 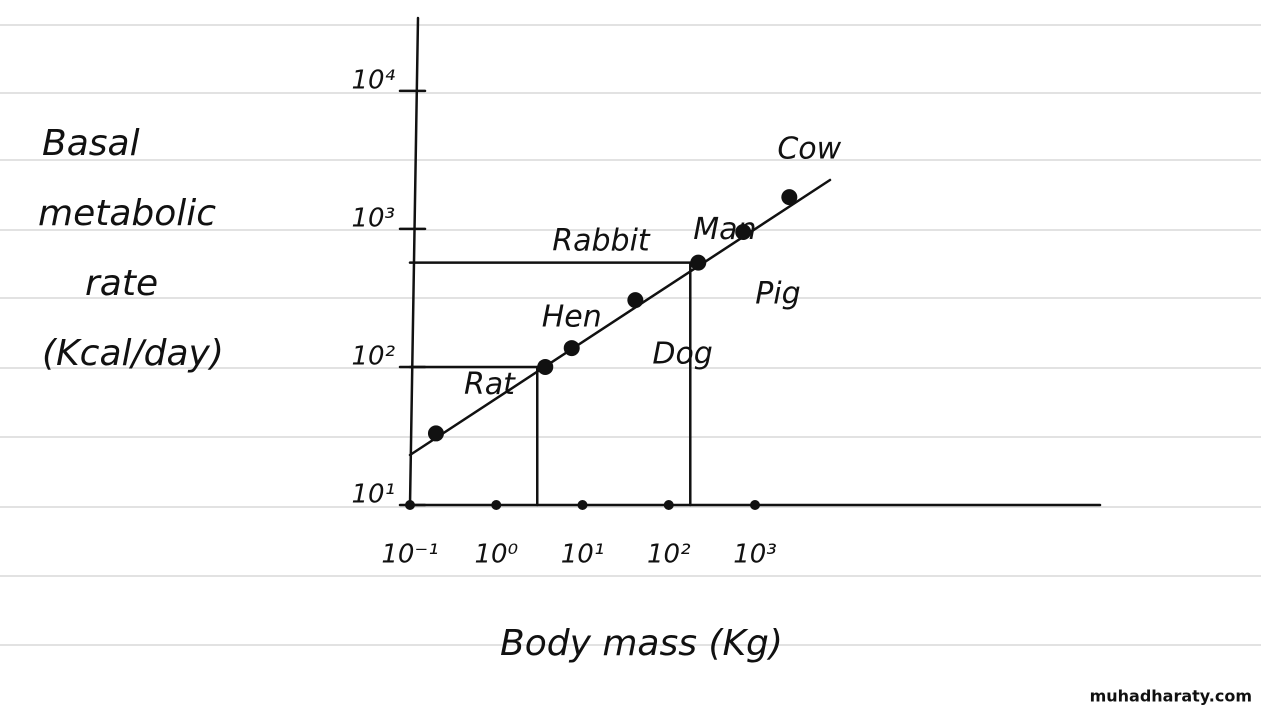 What do you see at coordinates (755, 555) in the screenshot?
I see `x-tick-label: 10³` at bounding box center [755, 555].